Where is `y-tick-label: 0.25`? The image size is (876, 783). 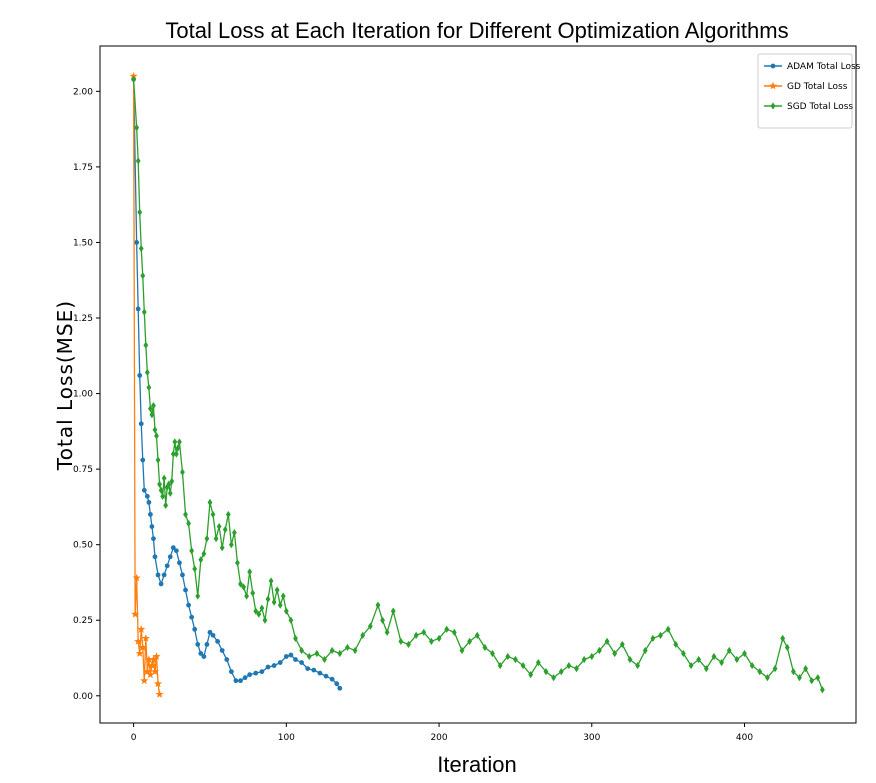
y-tick-label: 0.25 is located at coordinates (83, 621).